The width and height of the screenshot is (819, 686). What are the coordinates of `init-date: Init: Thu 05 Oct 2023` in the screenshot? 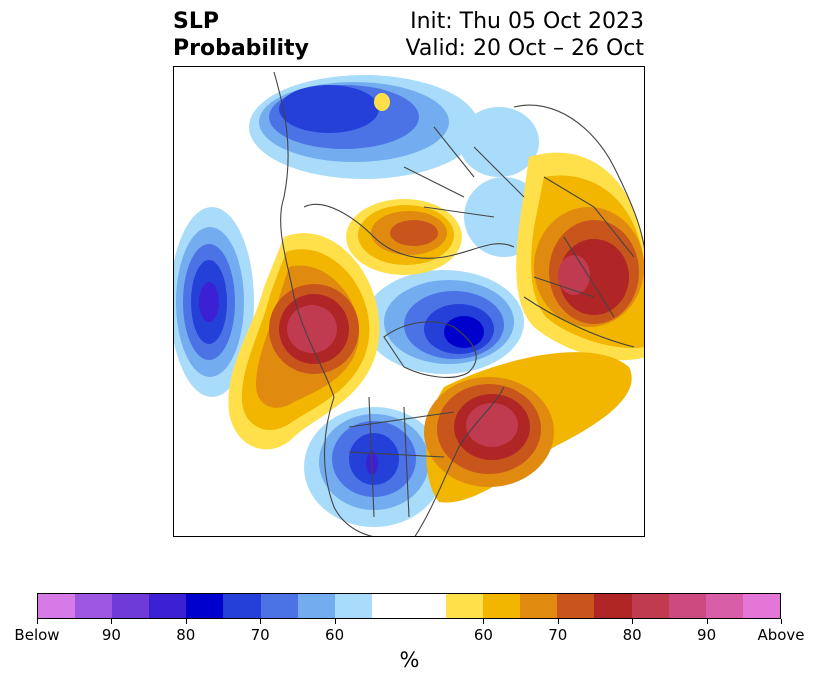 It's located at (527, 21).